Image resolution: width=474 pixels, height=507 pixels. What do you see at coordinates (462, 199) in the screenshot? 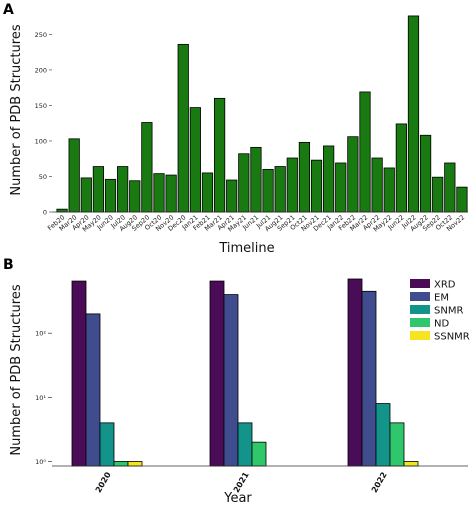
I see `bar-Nov22` at bounding box center [462, 199].